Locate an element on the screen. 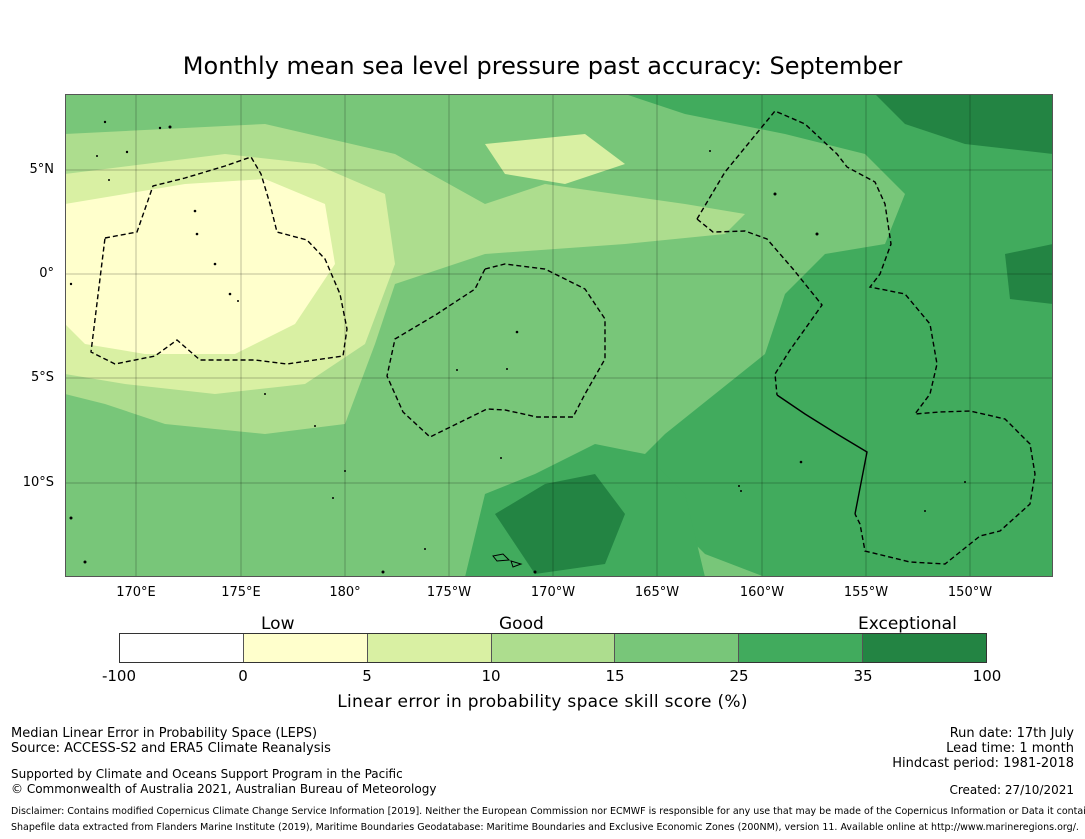 The height and width of the screenshot is (839, 1085). colorbar is located at coordinates (553, 648).